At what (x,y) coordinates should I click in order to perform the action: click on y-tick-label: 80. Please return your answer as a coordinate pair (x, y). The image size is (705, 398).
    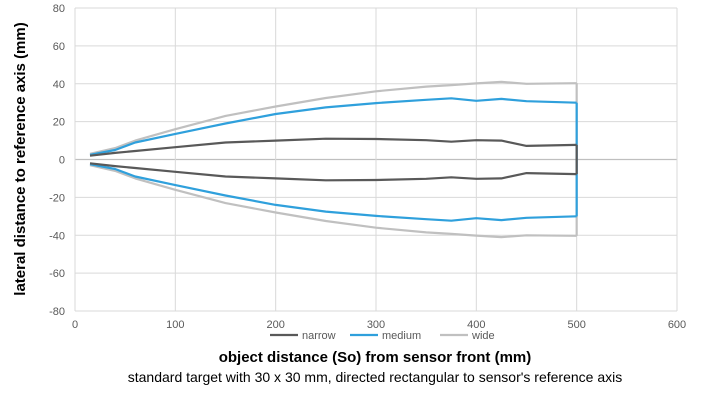
    Looking at the image, I should click on (59, 9).